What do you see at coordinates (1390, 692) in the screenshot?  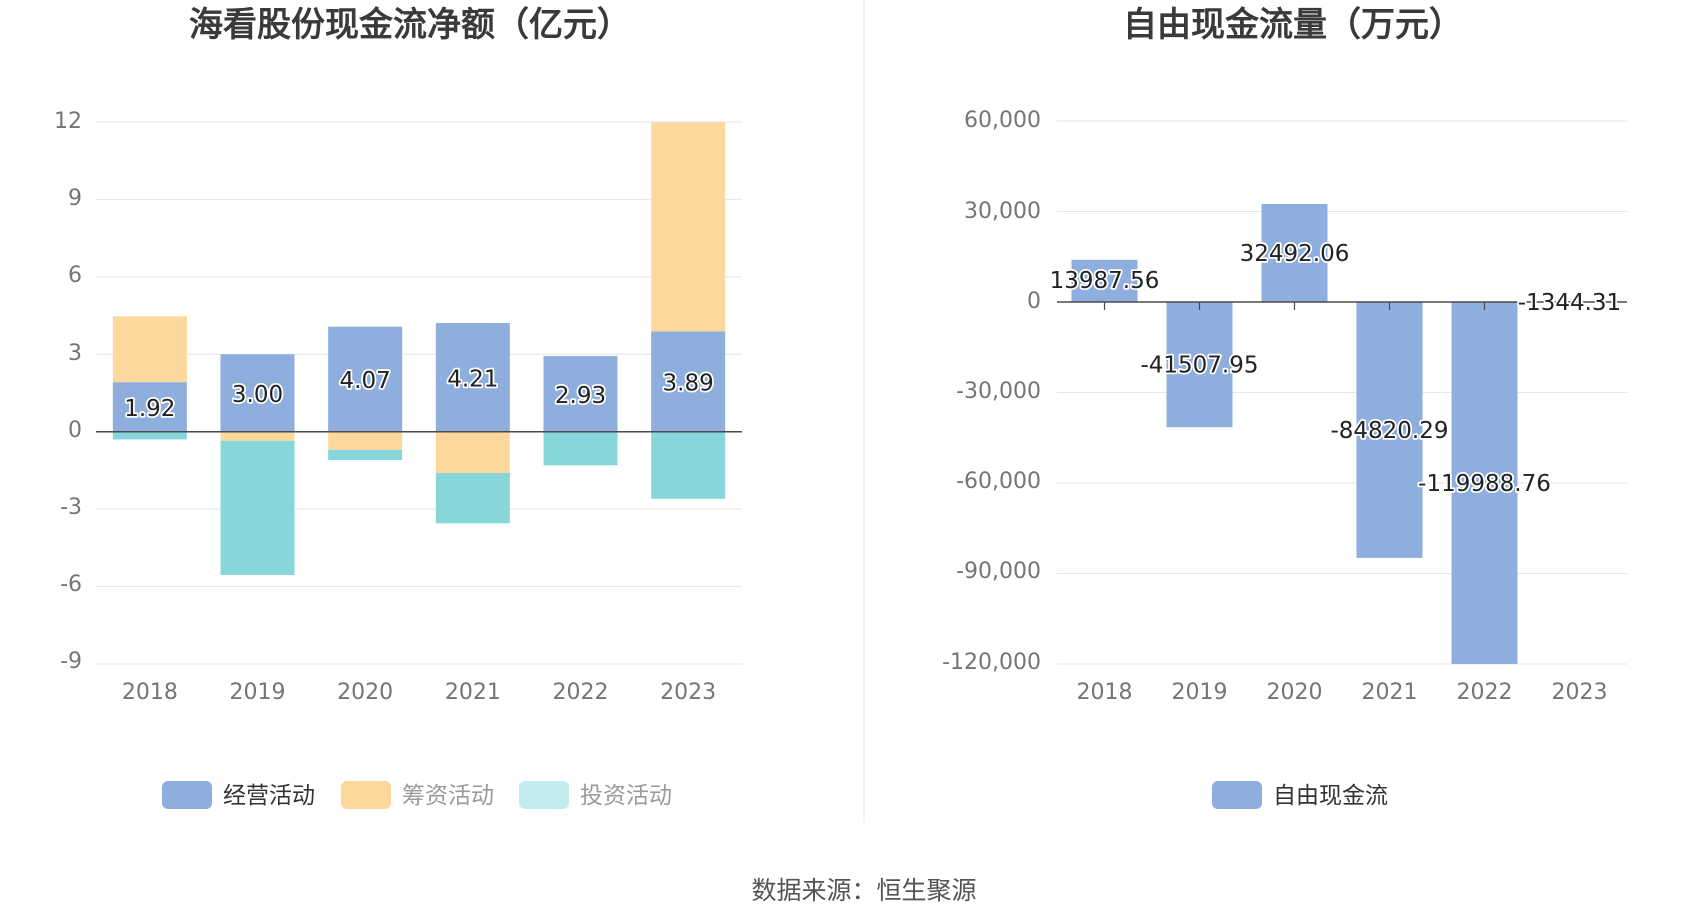 I see `right-x-tick: 2021` at bounding box center [1390, 692].